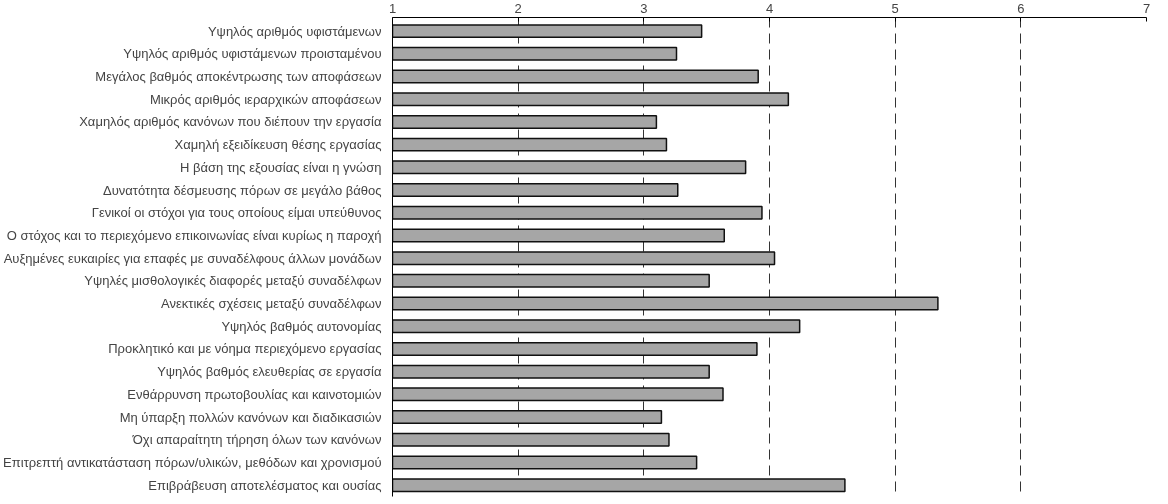 This screenshot has height=504, width=1168. I want to click on y-tick-label: Γενικοί οι στόχοι για τους οποίους είμαι υπεύθυνος, so click(236, 213).